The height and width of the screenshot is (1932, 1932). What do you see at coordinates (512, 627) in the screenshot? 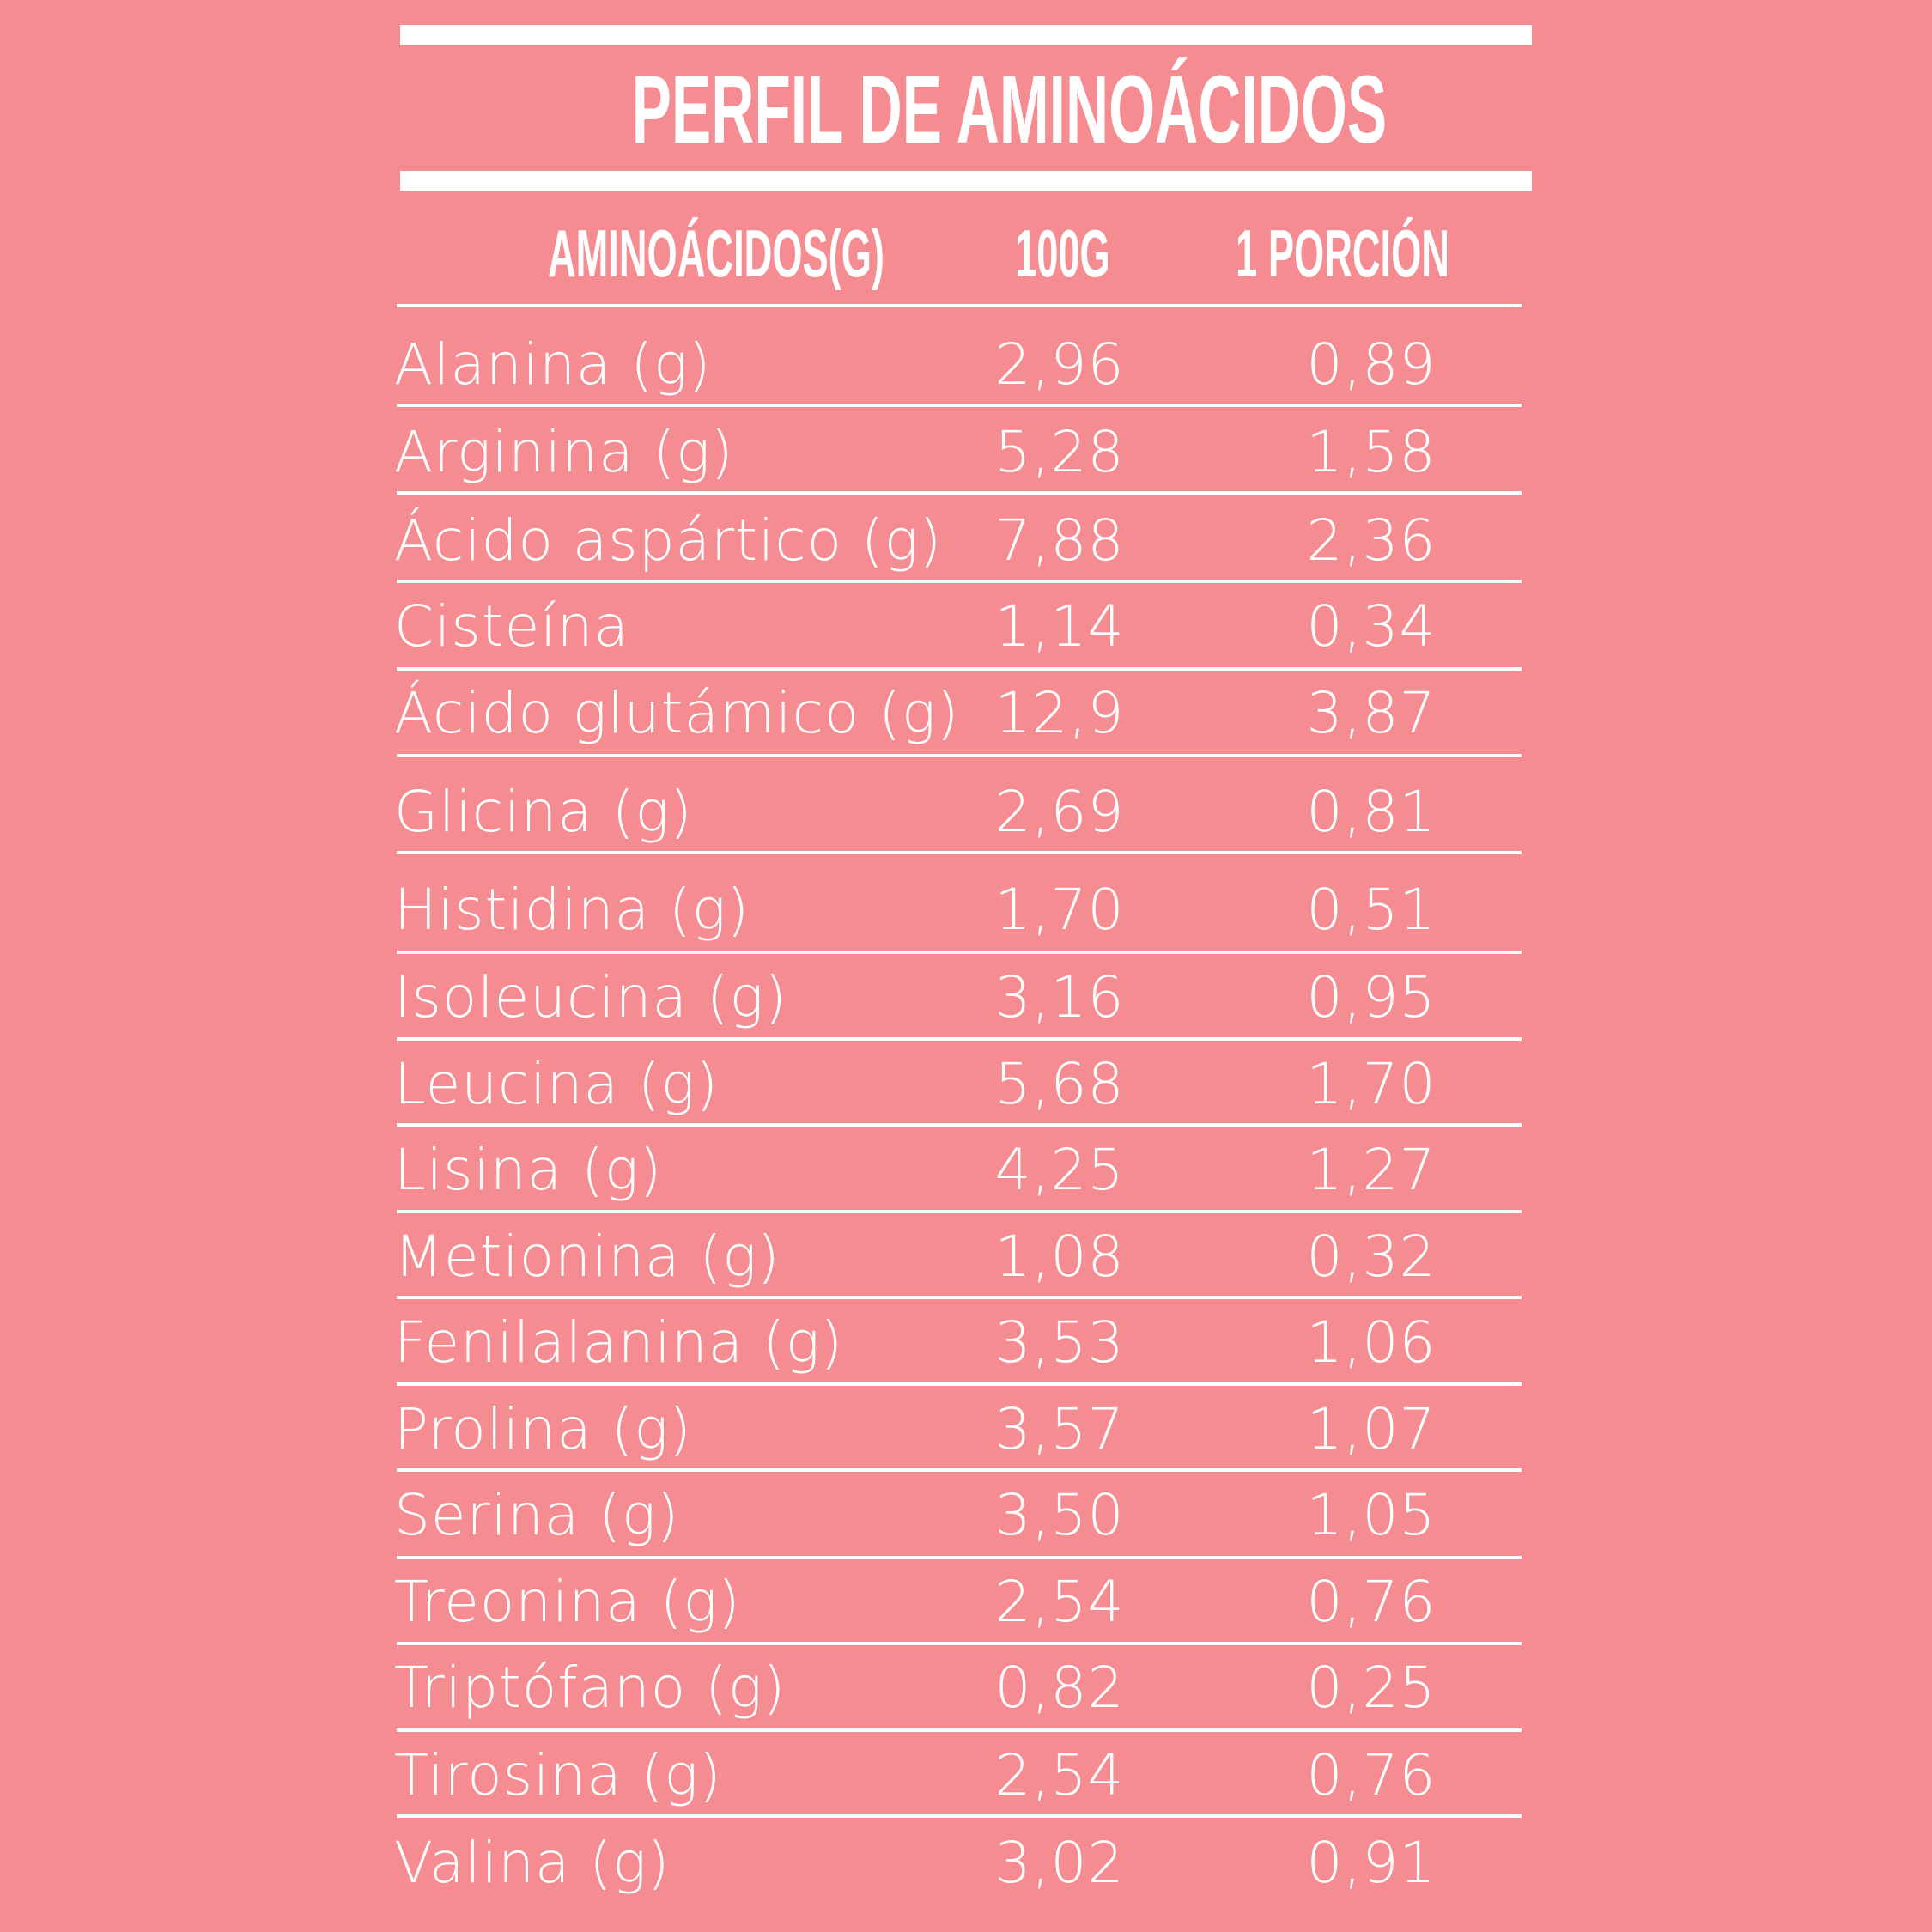
I see `amino-acid-name: Cisteína` at bounding box center [512, 627].